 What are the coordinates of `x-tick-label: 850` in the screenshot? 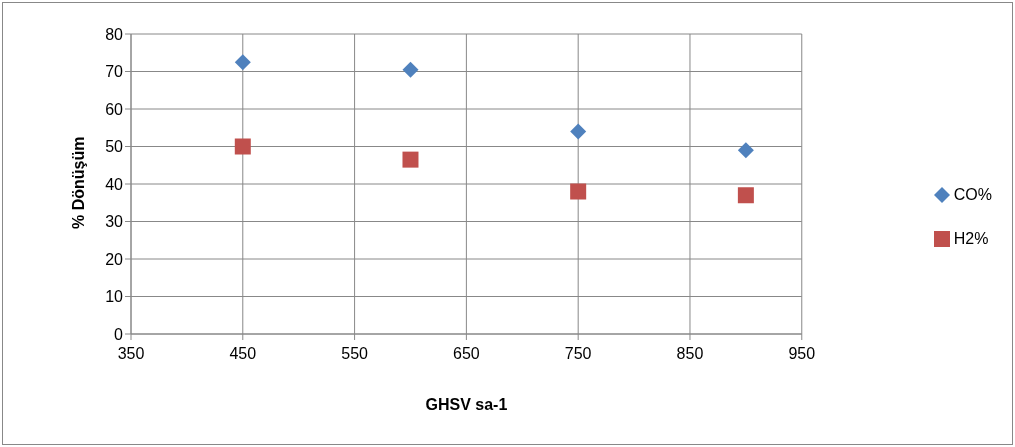 It's located at (690, 354).